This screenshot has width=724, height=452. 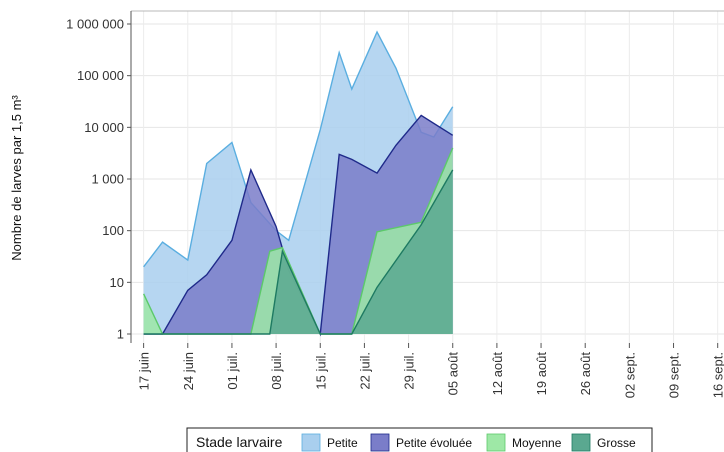 What do you see at coordinates (188, 371) in the screenshot?
I see `x-tick-label: 24 juin` at bounding box center [188, 371].